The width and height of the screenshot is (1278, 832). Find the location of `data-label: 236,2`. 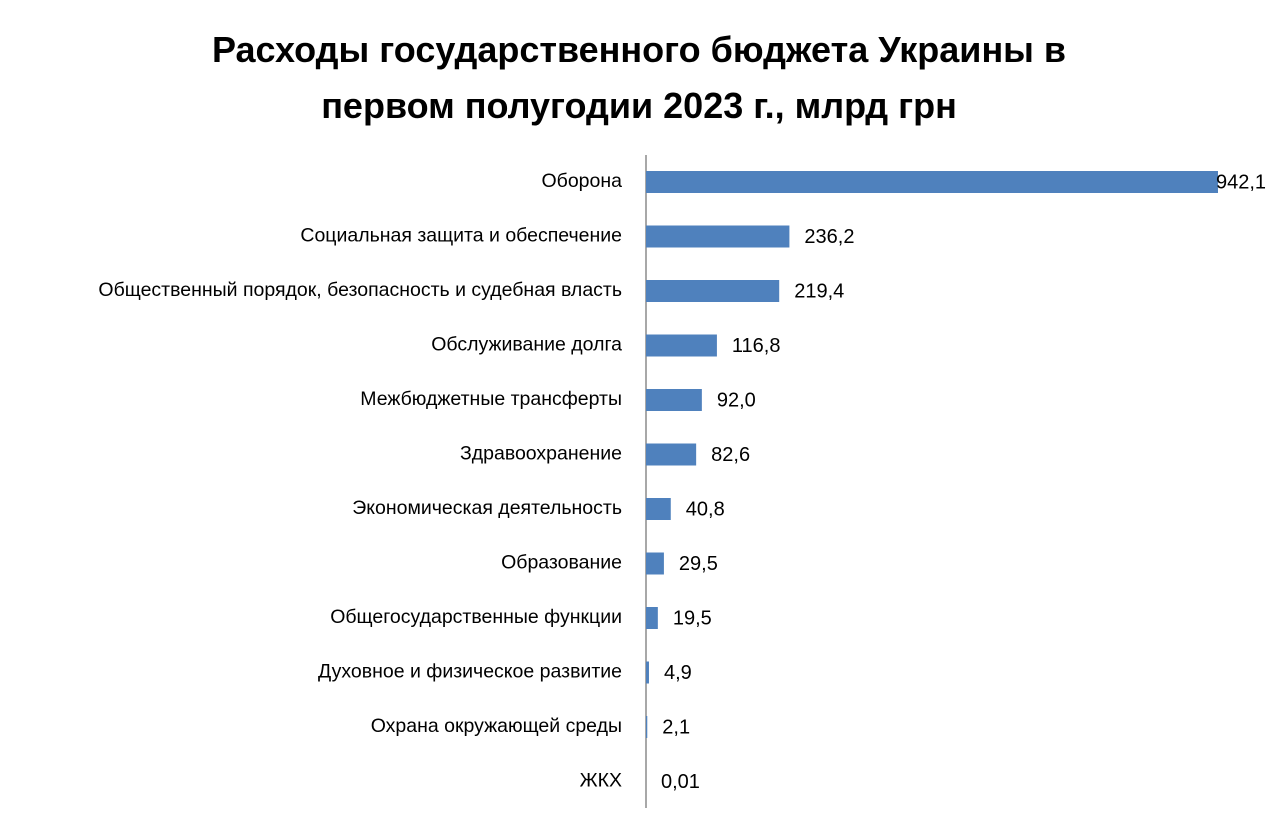

data-label: 236,2 is located at coordinates (829, 237).